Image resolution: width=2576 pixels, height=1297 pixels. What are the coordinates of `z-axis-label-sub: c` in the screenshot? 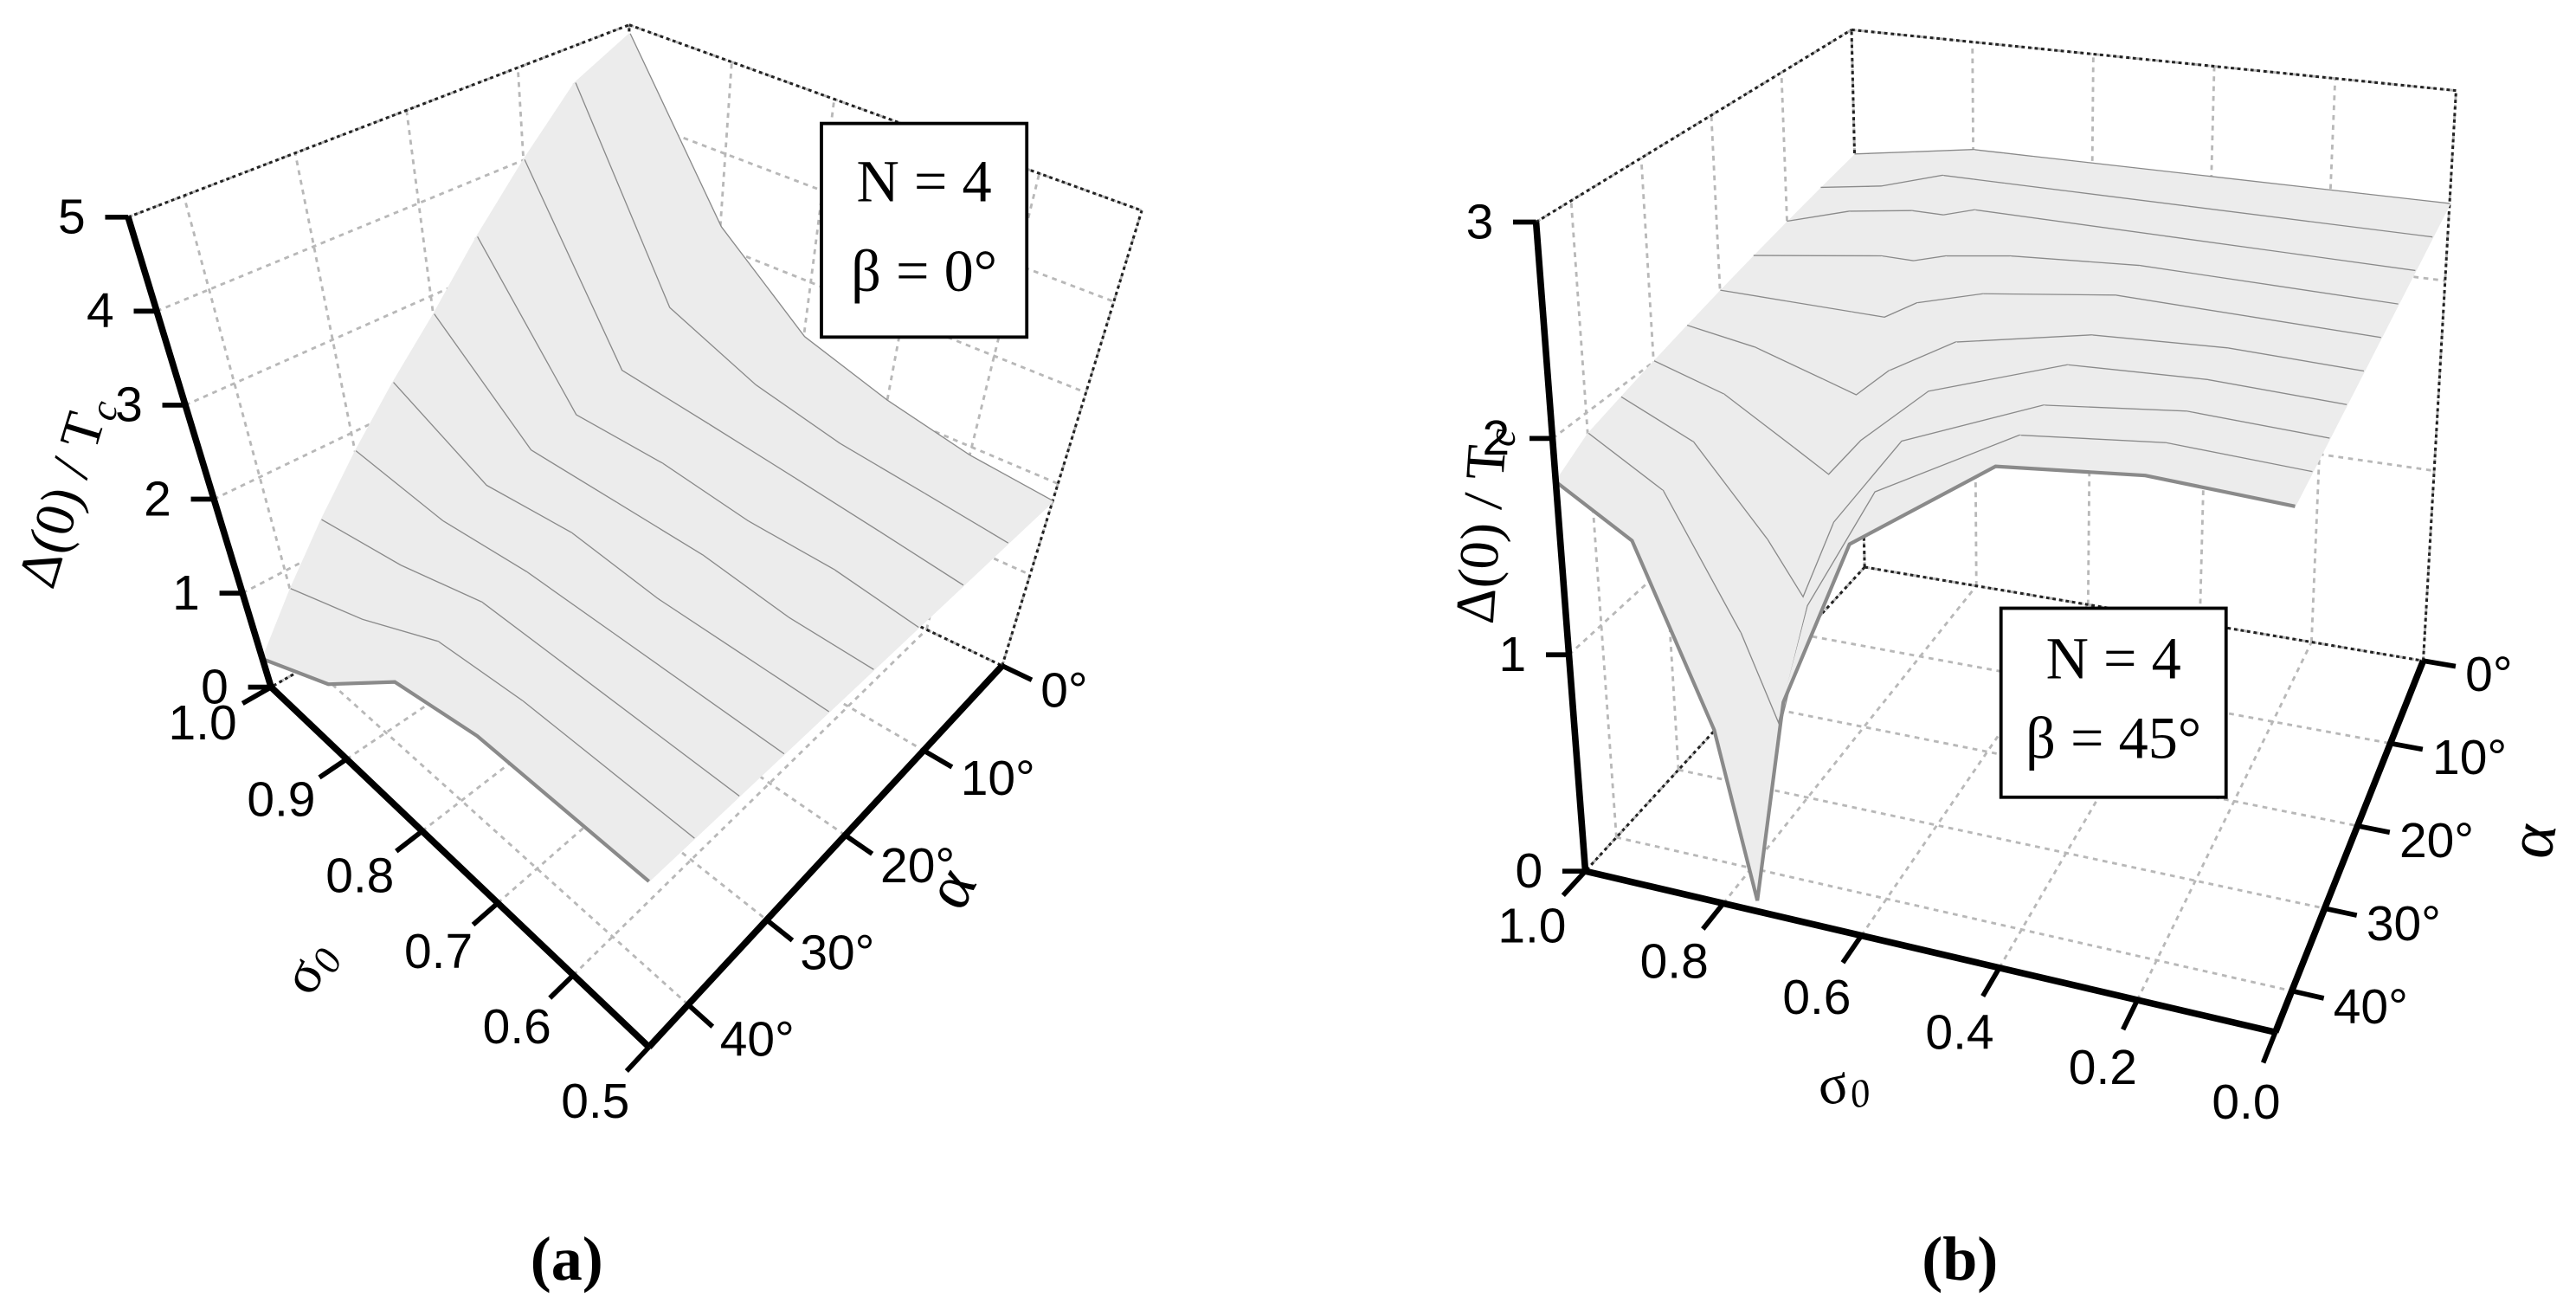 It's located at (1501, 438).